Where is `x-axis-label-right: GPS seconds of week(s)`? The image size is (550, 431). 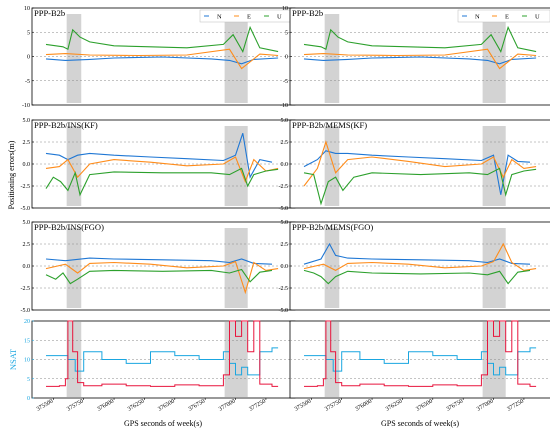
x-axis-label-right: GPS seconds of week(s) is located at coordinates (420, 423).